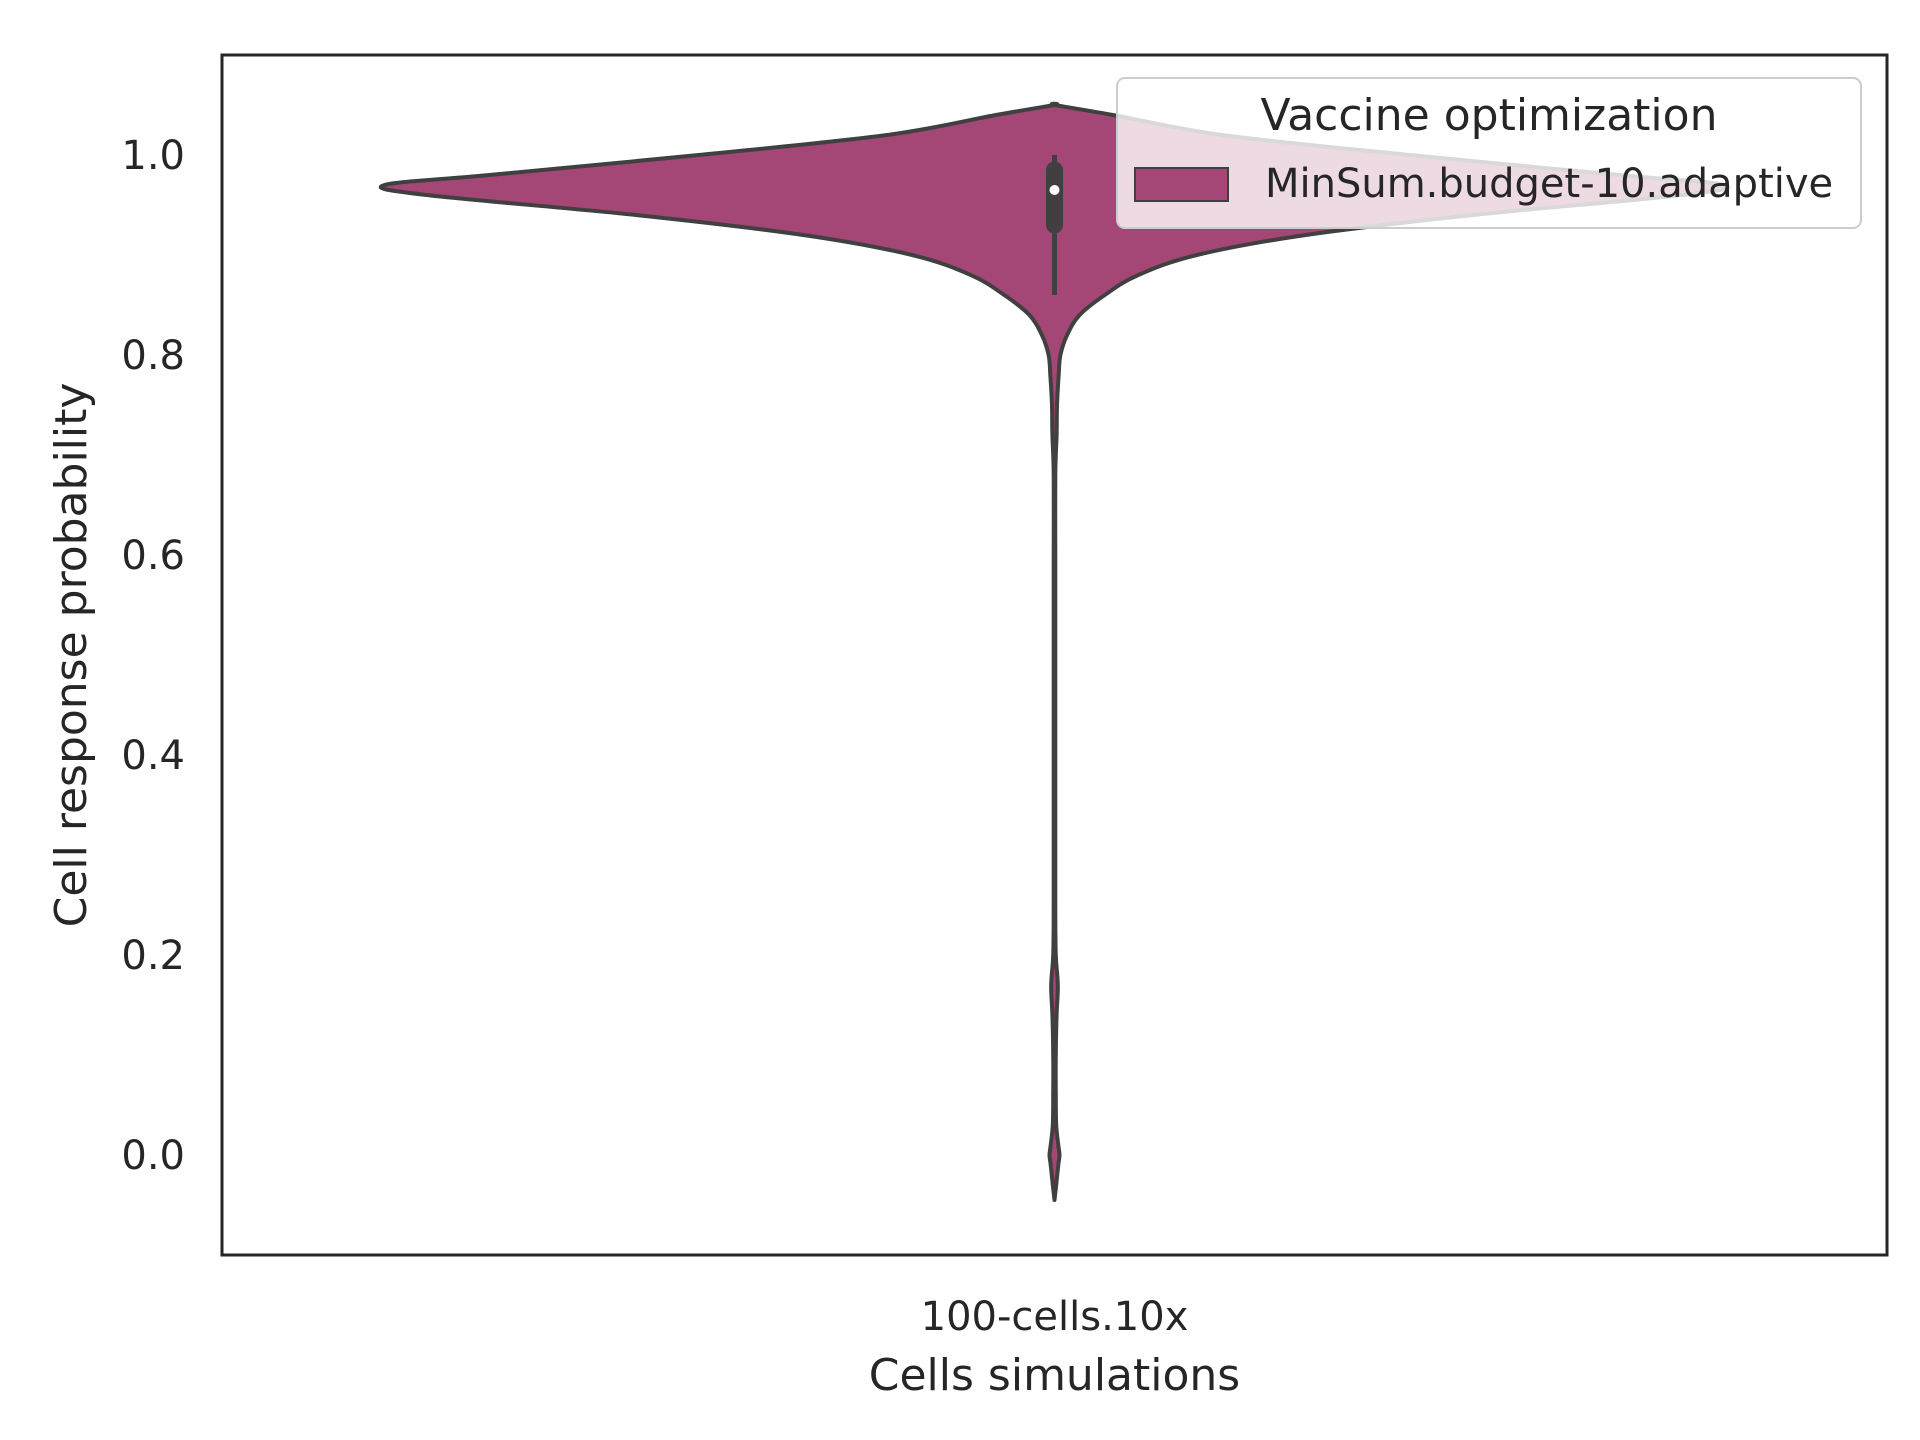  What do you see at coordinates (1549, 184) in the screenshot?
I see `legend-label: MinSum.budget-10.adaptive` at bounding box center [1549, 184].